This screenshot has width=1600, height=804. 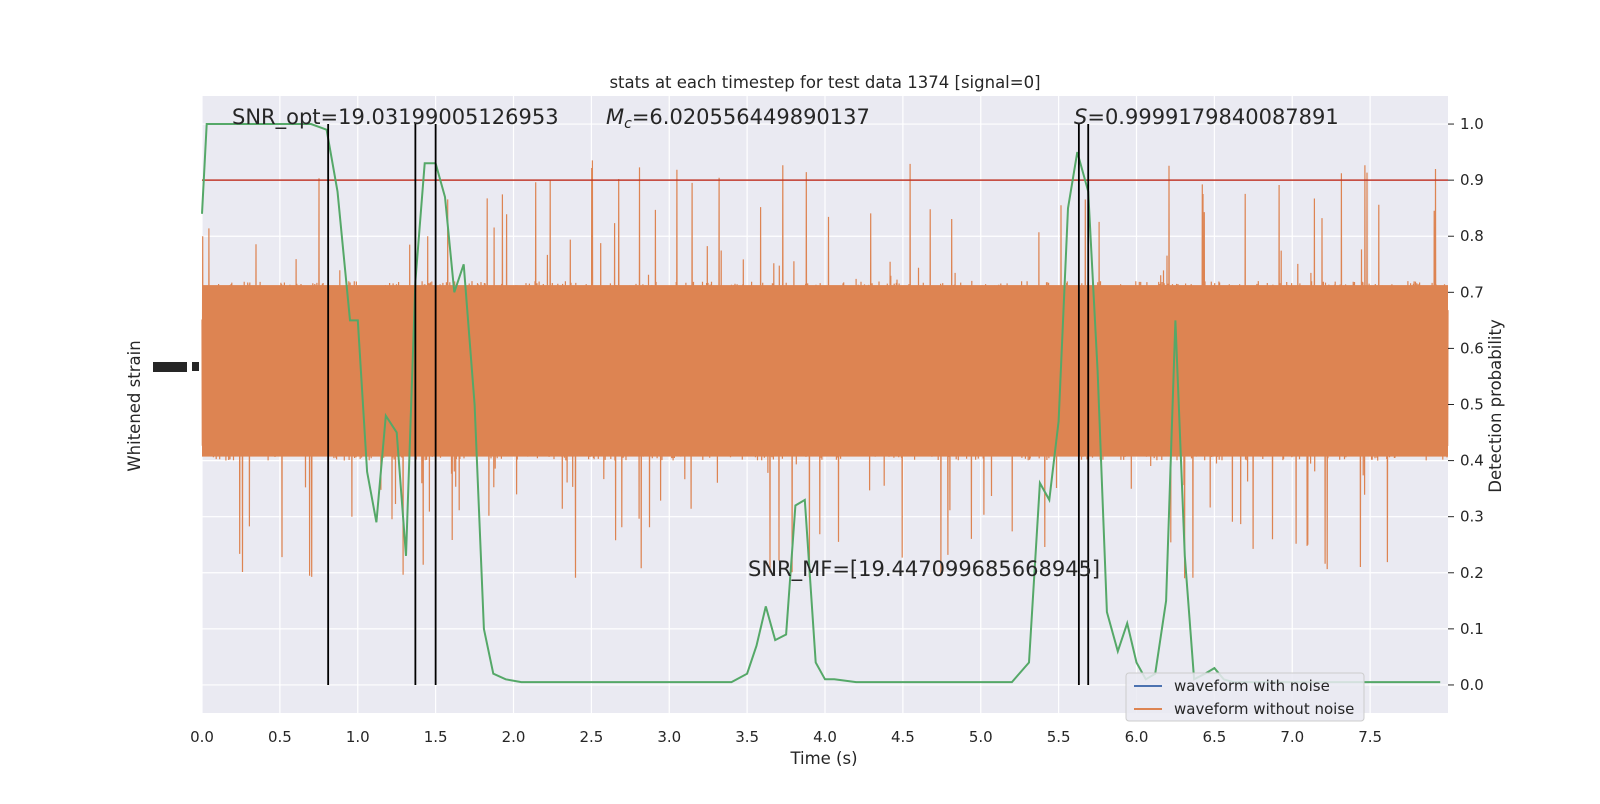 I want to click on legend-label-no-noise: waveform without noise, so click(x=1264, y=709).